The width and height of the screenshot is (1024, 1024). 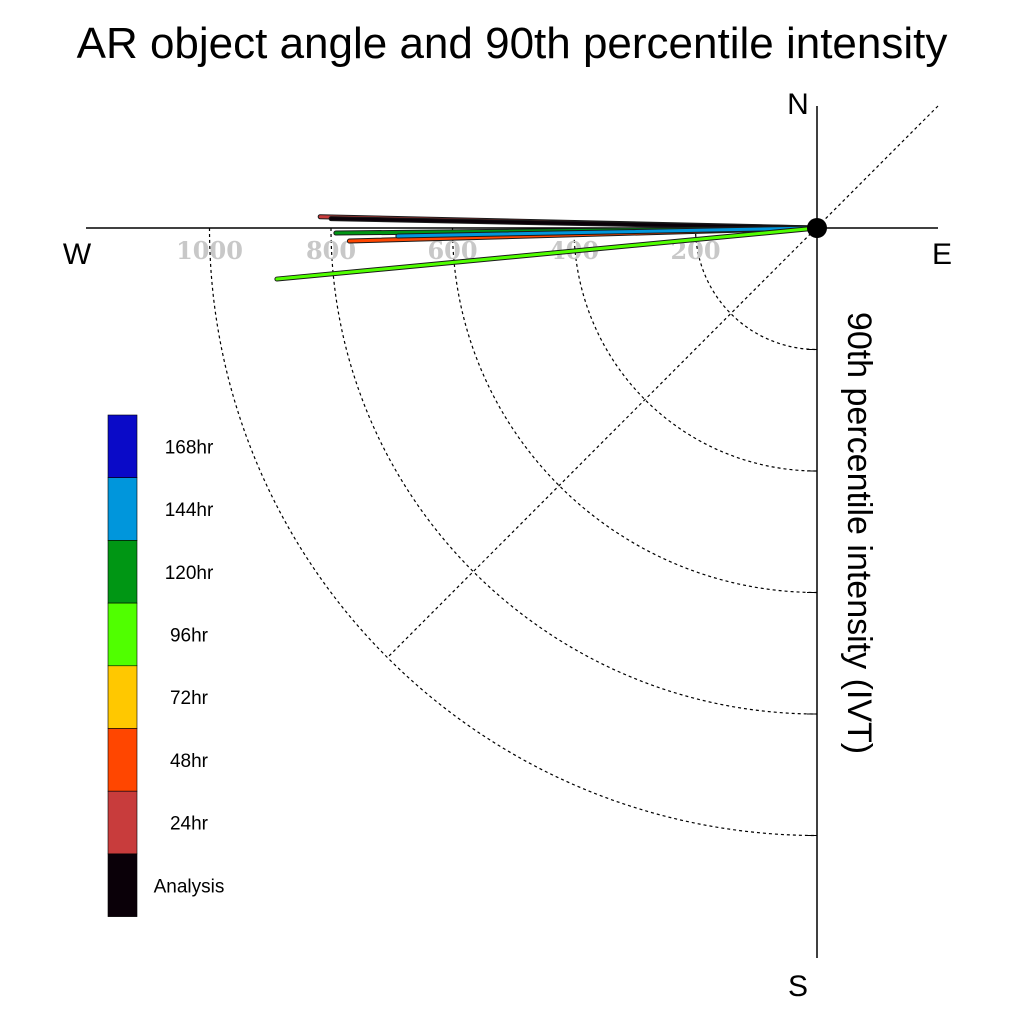 I want to click on legend-label-1: 144hr, so click(x=189, y=510).